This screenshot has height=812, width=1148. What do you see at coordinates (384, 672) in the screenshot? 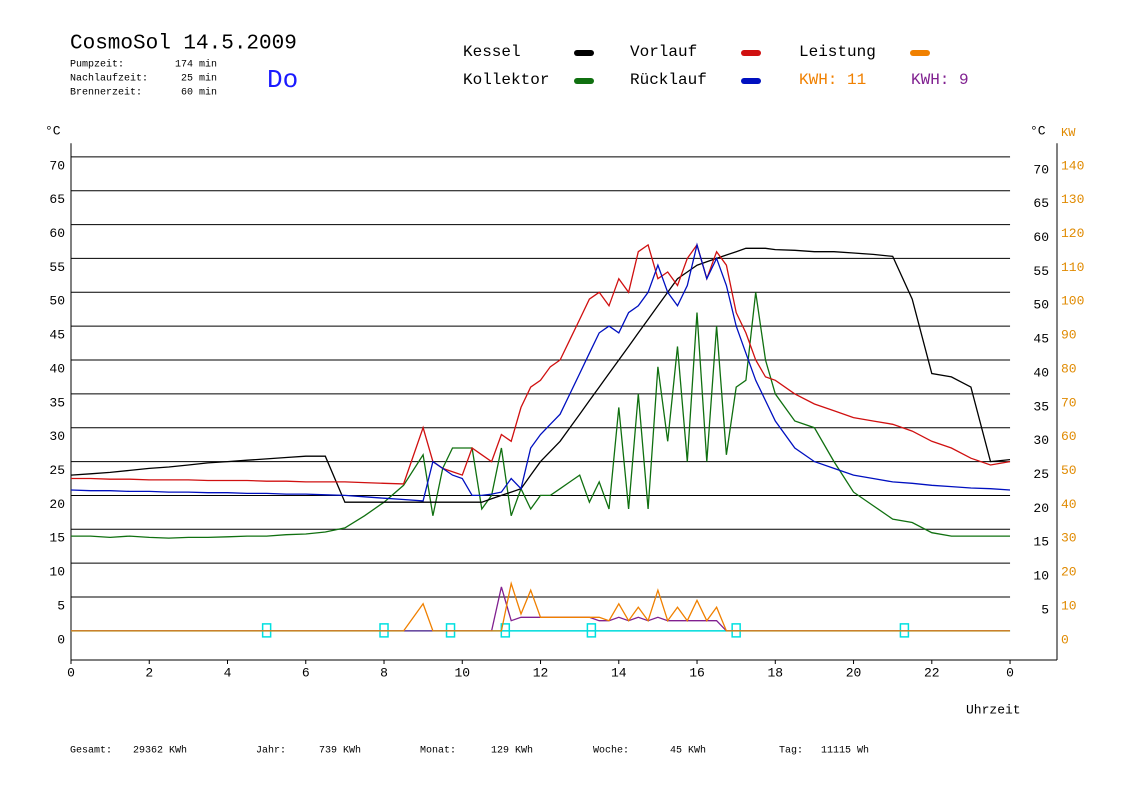
I see `x-tick-label: 8` at bounding box center [384, 672].